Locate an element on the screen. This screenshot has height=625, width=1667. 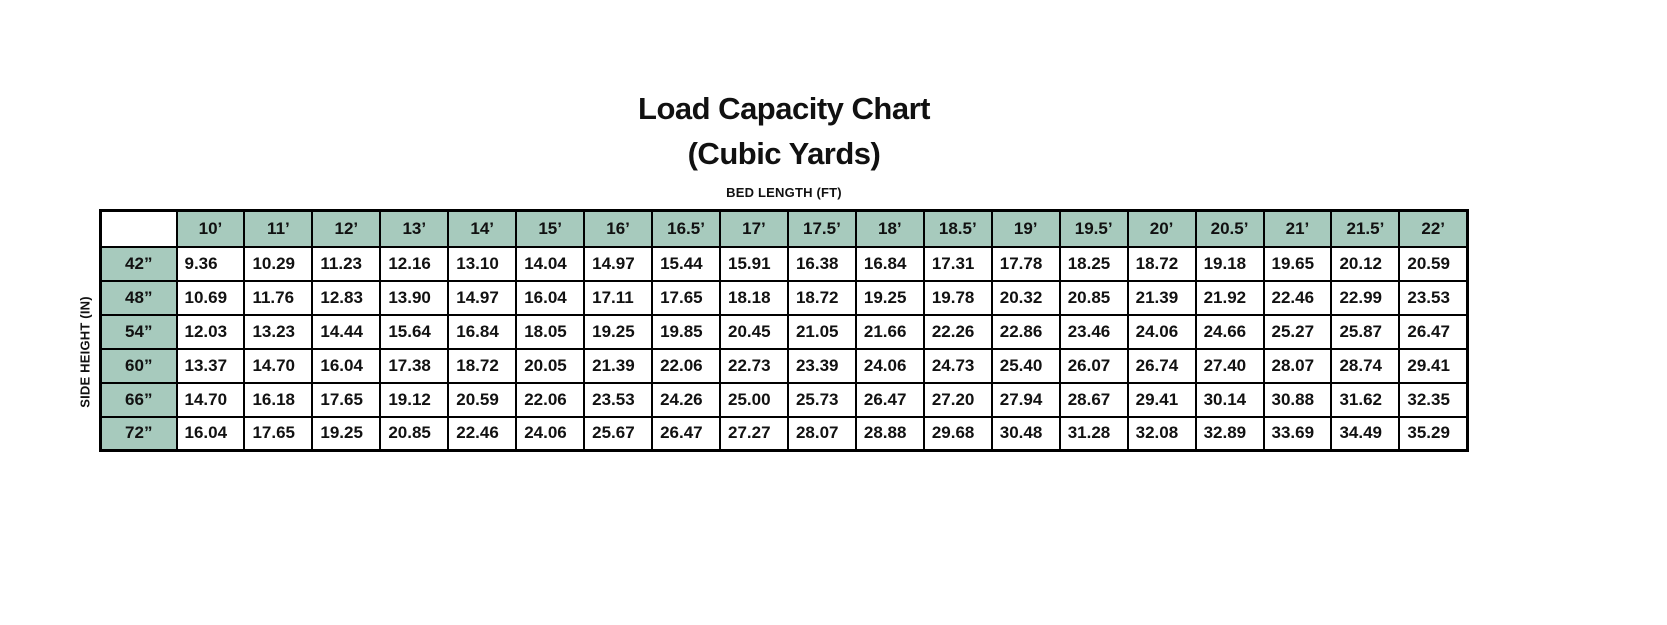
data-cell-0-18: 20.59 is located at coordinates (1433, 263).